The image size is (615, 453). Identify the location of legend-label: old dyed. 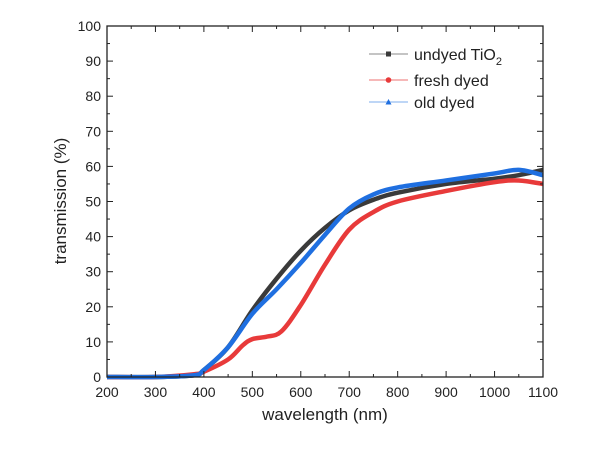
(444, 103).